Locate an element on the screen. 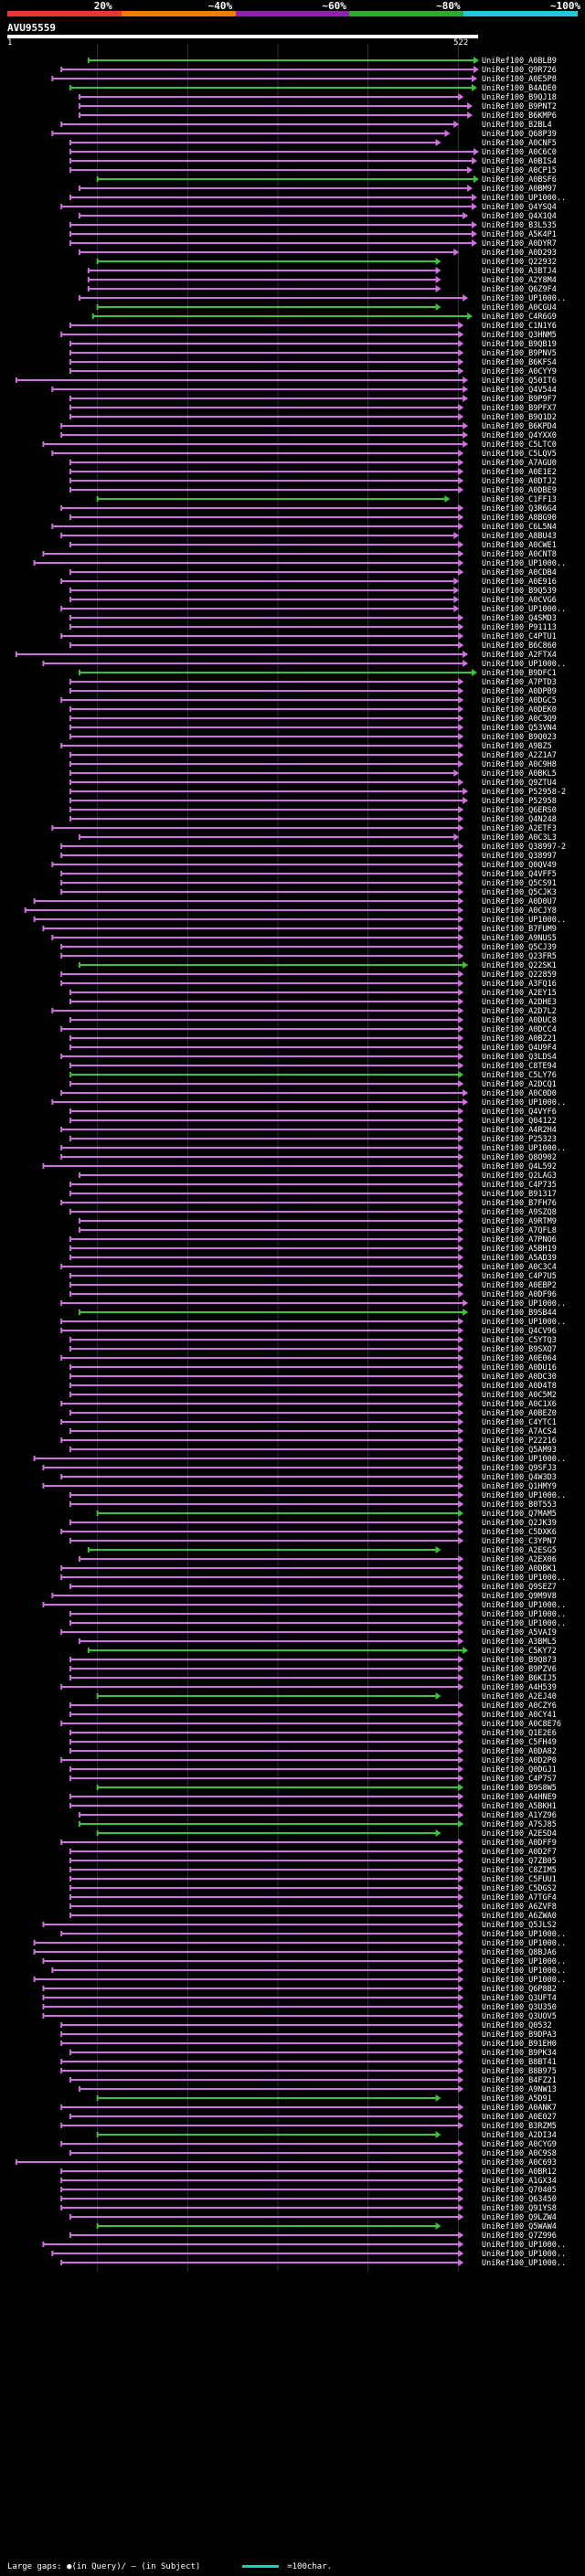 Image resolution: width=585 pixels, height=2576 pixels. hit-label: UniRef100_A7TGF4 is located at coordinates (519, 1898).